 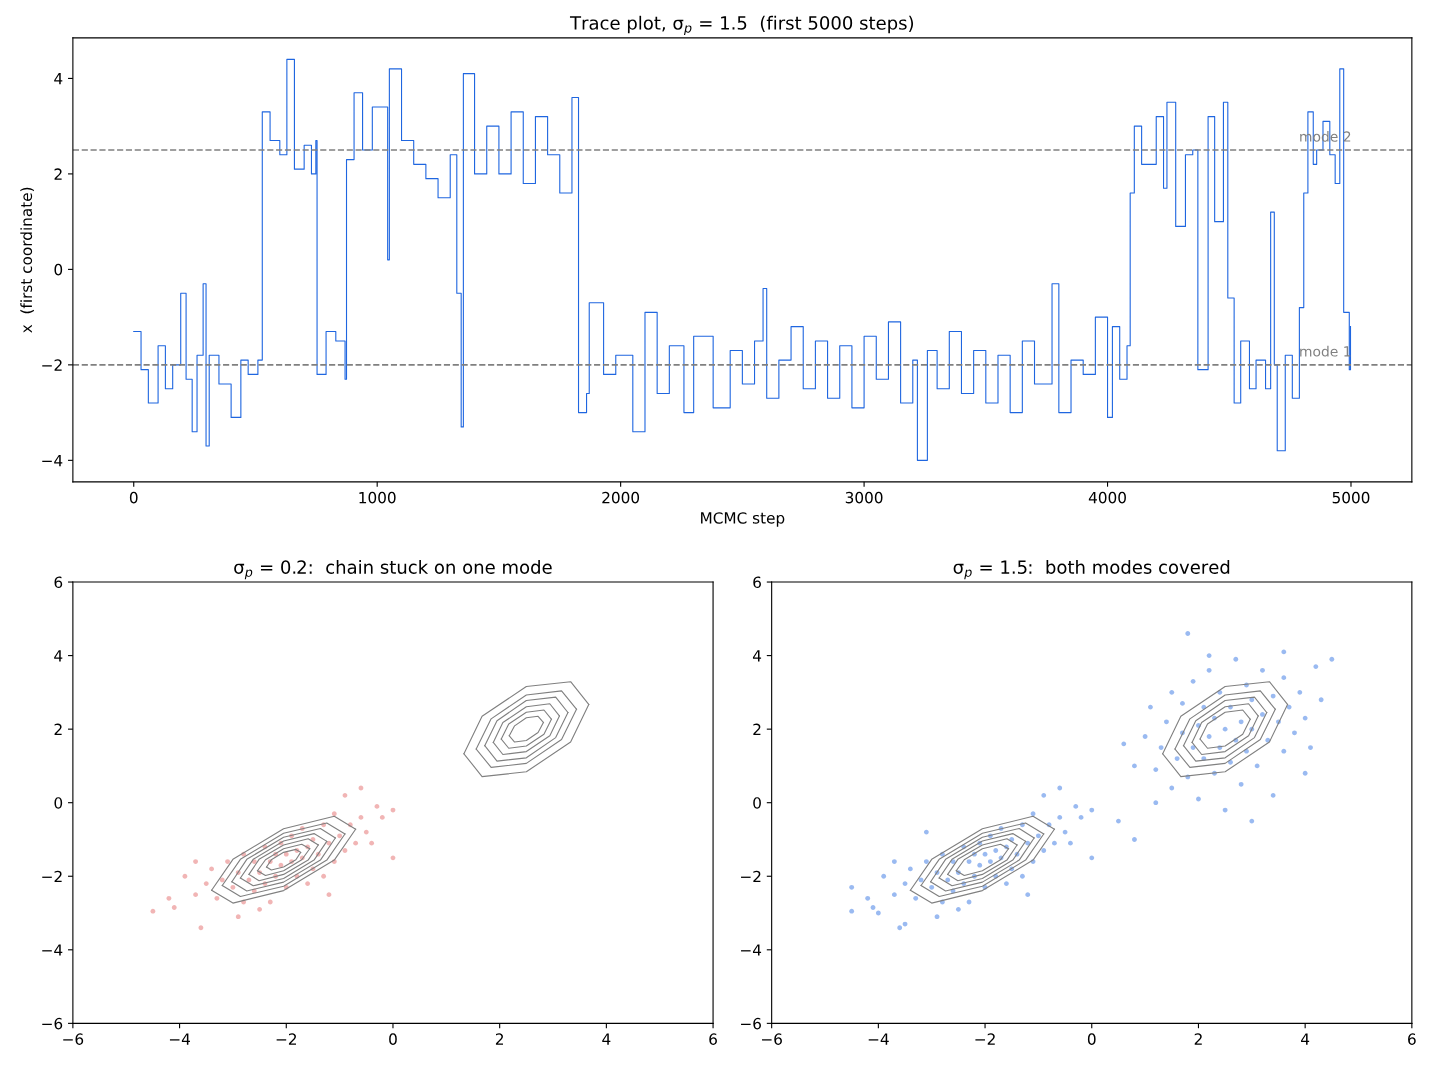 I want to click on x-tick-label: 4000, so click(x=1107, y=497).